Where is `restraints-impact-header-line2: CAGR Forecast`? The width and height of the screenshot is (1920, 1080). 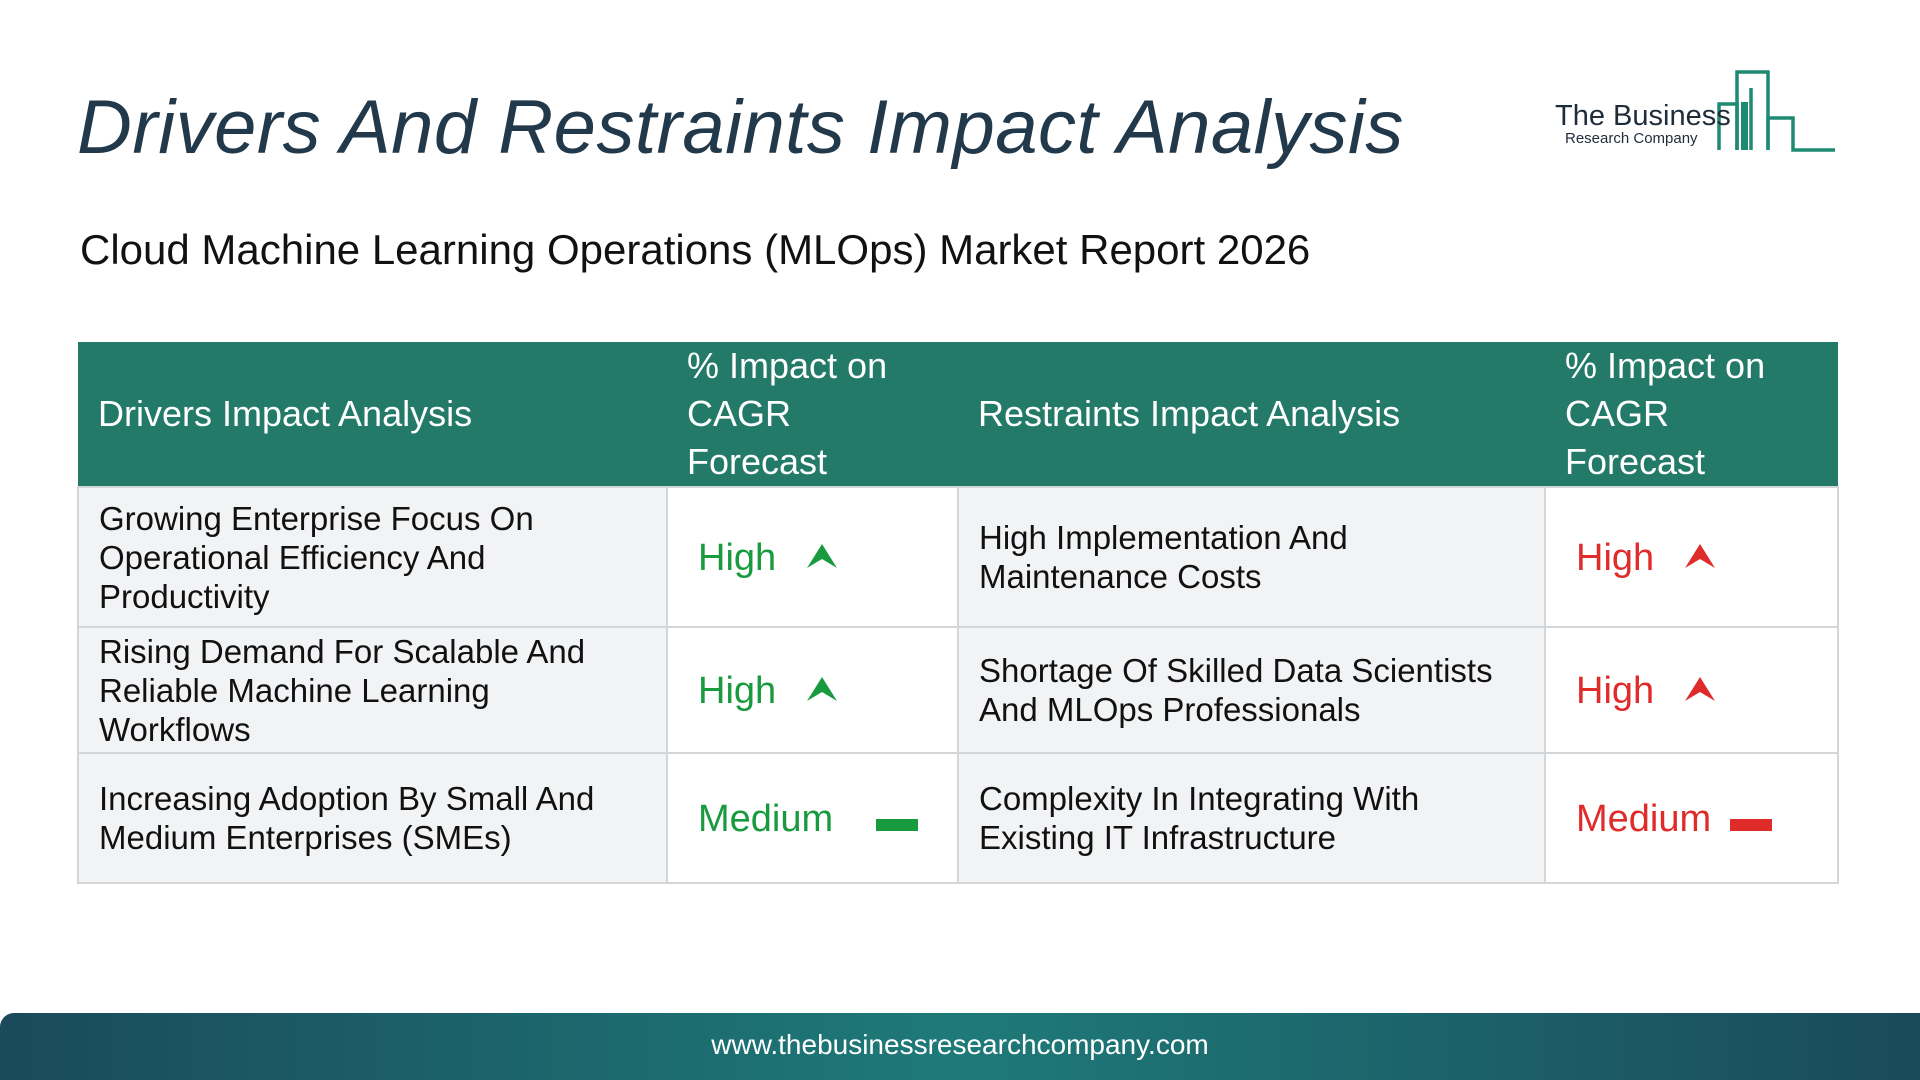 restraints-impact-header-line2: CAGR Forecast is located at coordinates (1635, 437).